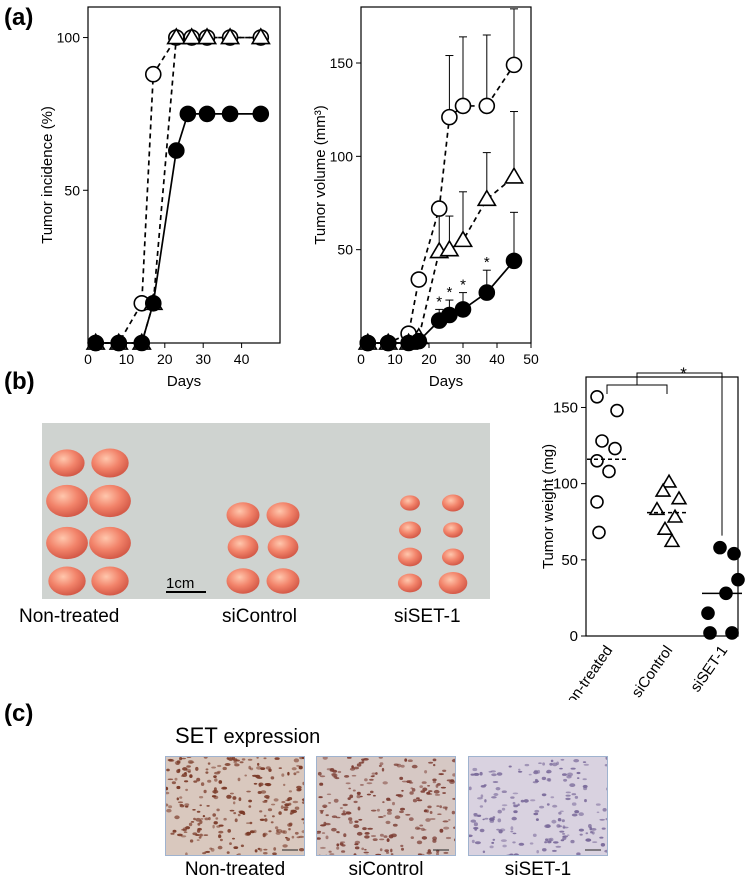  What do you see at coordinates (242, 359) in the screenshot?
I see `incidence-x-tick-label: 40` at bounding box center [242, 359].